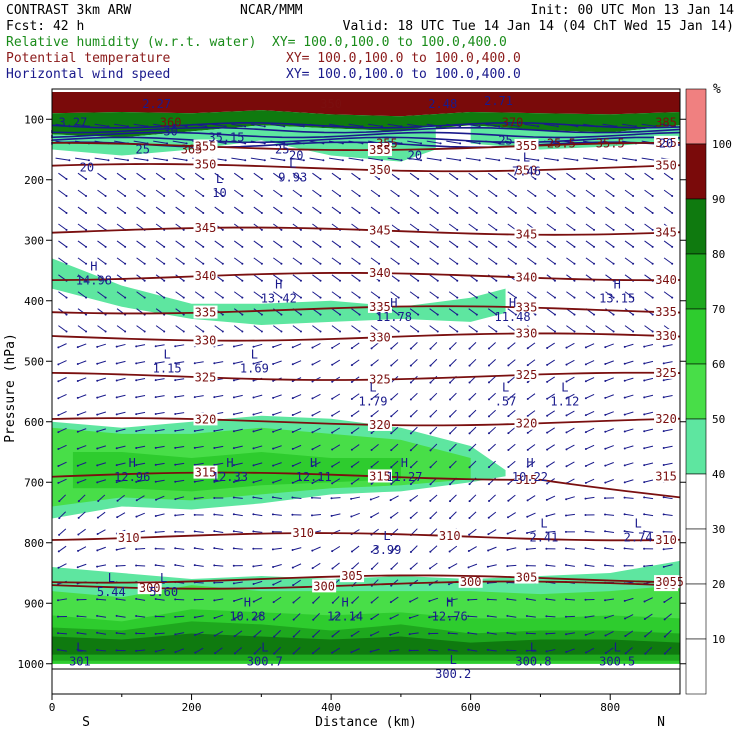 The width and height of the screenshot is (740, 740). Describe the element at coordinates (244, 143) in the screenshot. I see `rh-upper-moist` at that location.